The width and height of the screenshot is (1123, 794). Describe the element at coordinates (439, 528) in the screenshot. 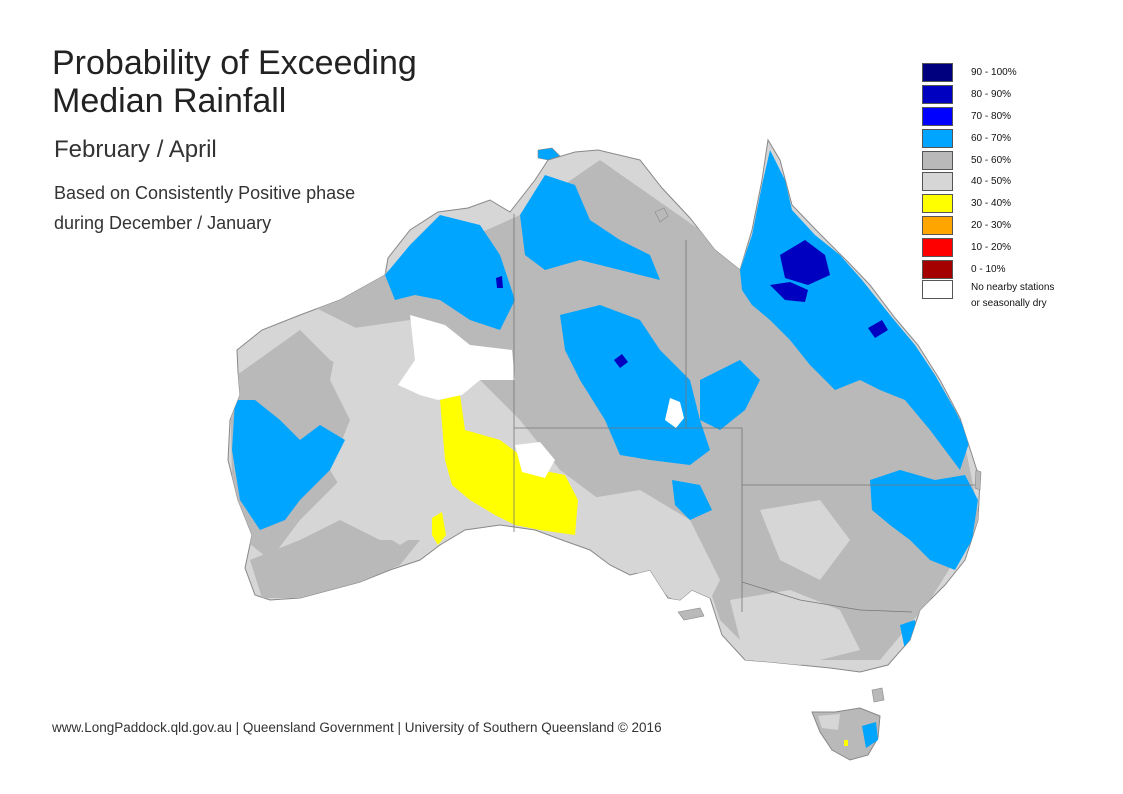

I see `region-30-40-patch` at that location.